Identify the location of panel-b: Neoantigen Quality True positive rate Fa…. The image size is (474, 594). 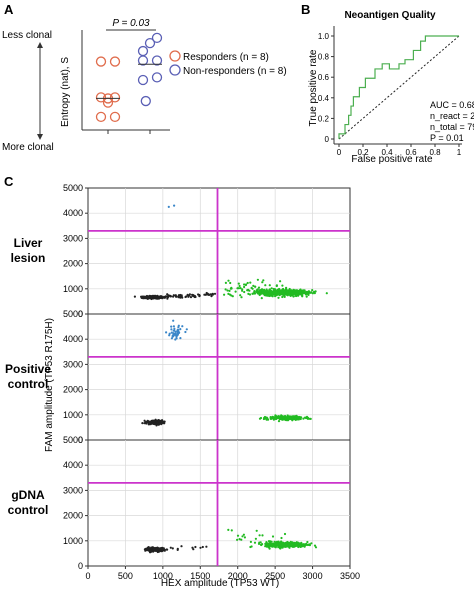
(391, 87).